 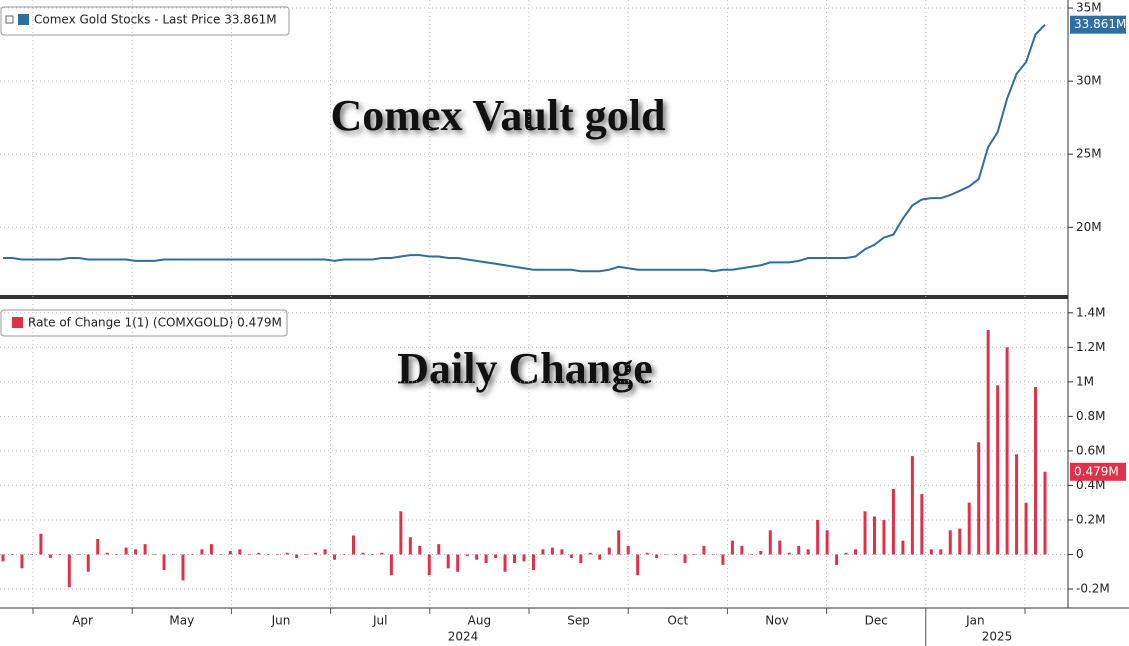 I want to click on y-tick-label: 1.2M, so click(x=1090, y=347).